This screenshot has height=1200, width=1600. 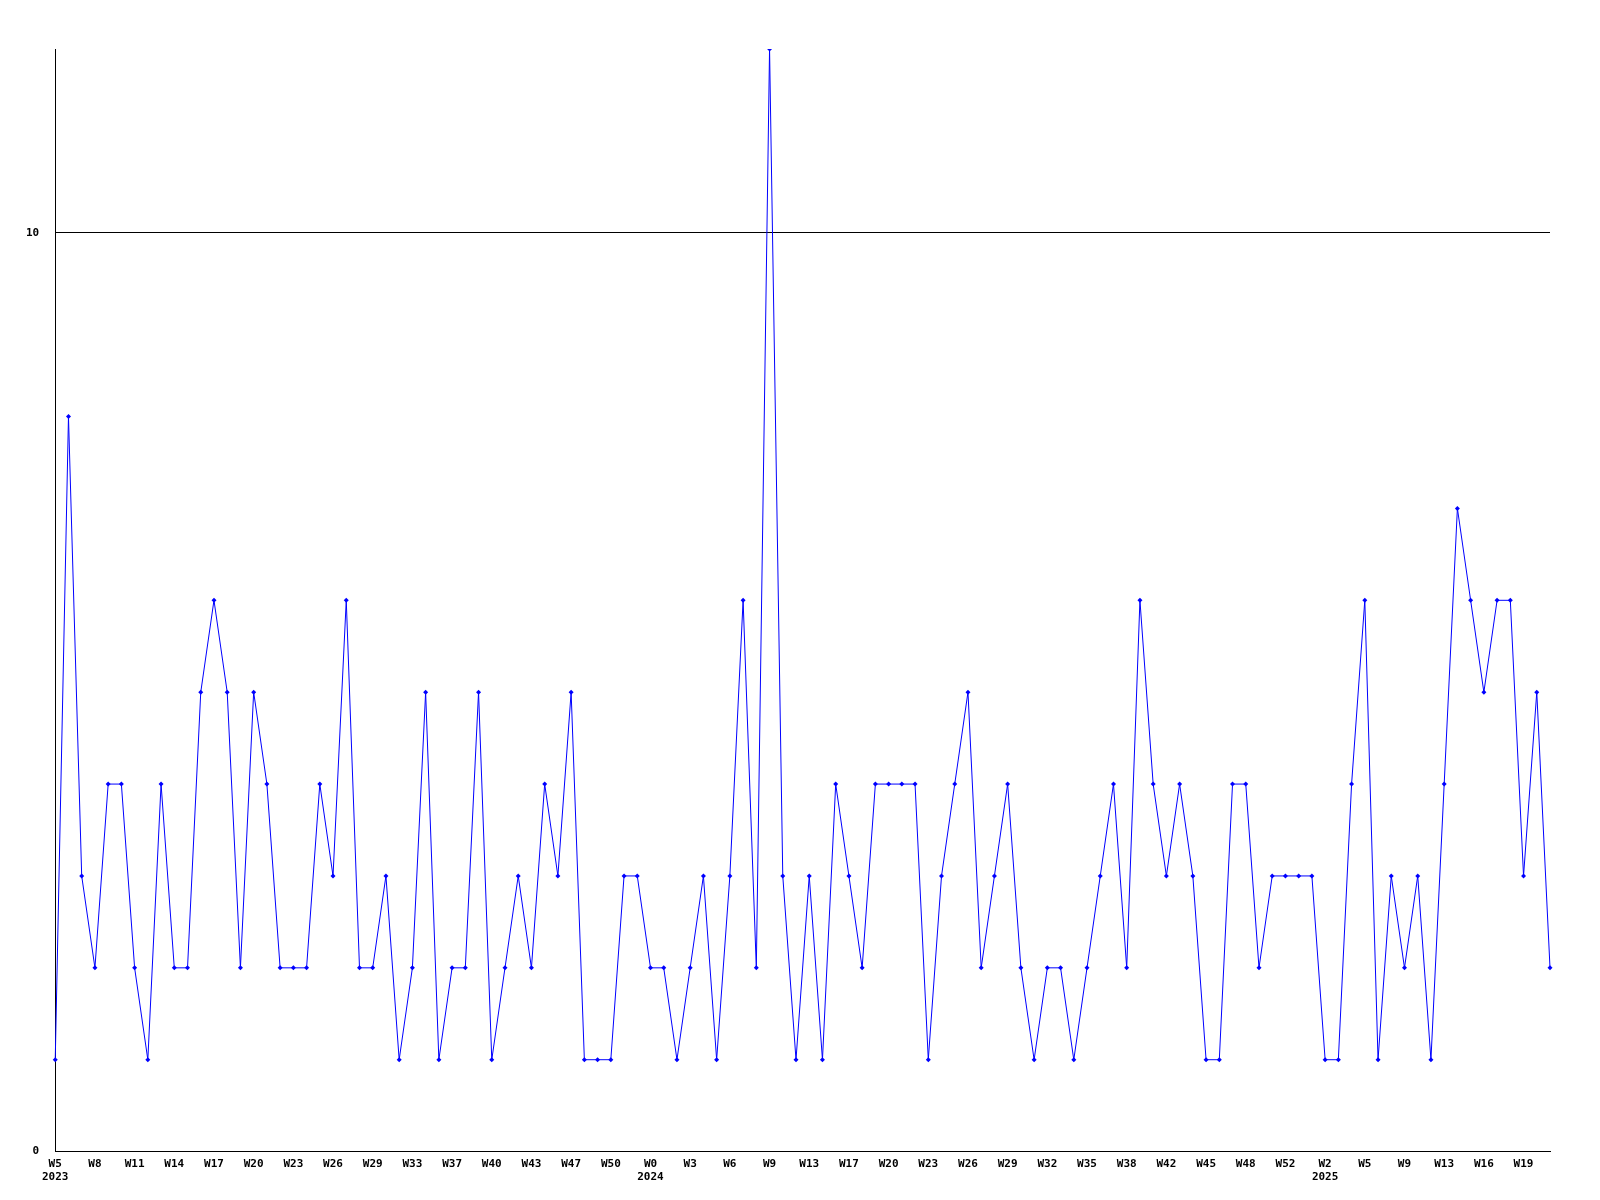 What do you see at coordinates (36, 1151) in the screenshot?
I see `y-tick-label: 0` at bounding box center [36, 1151].